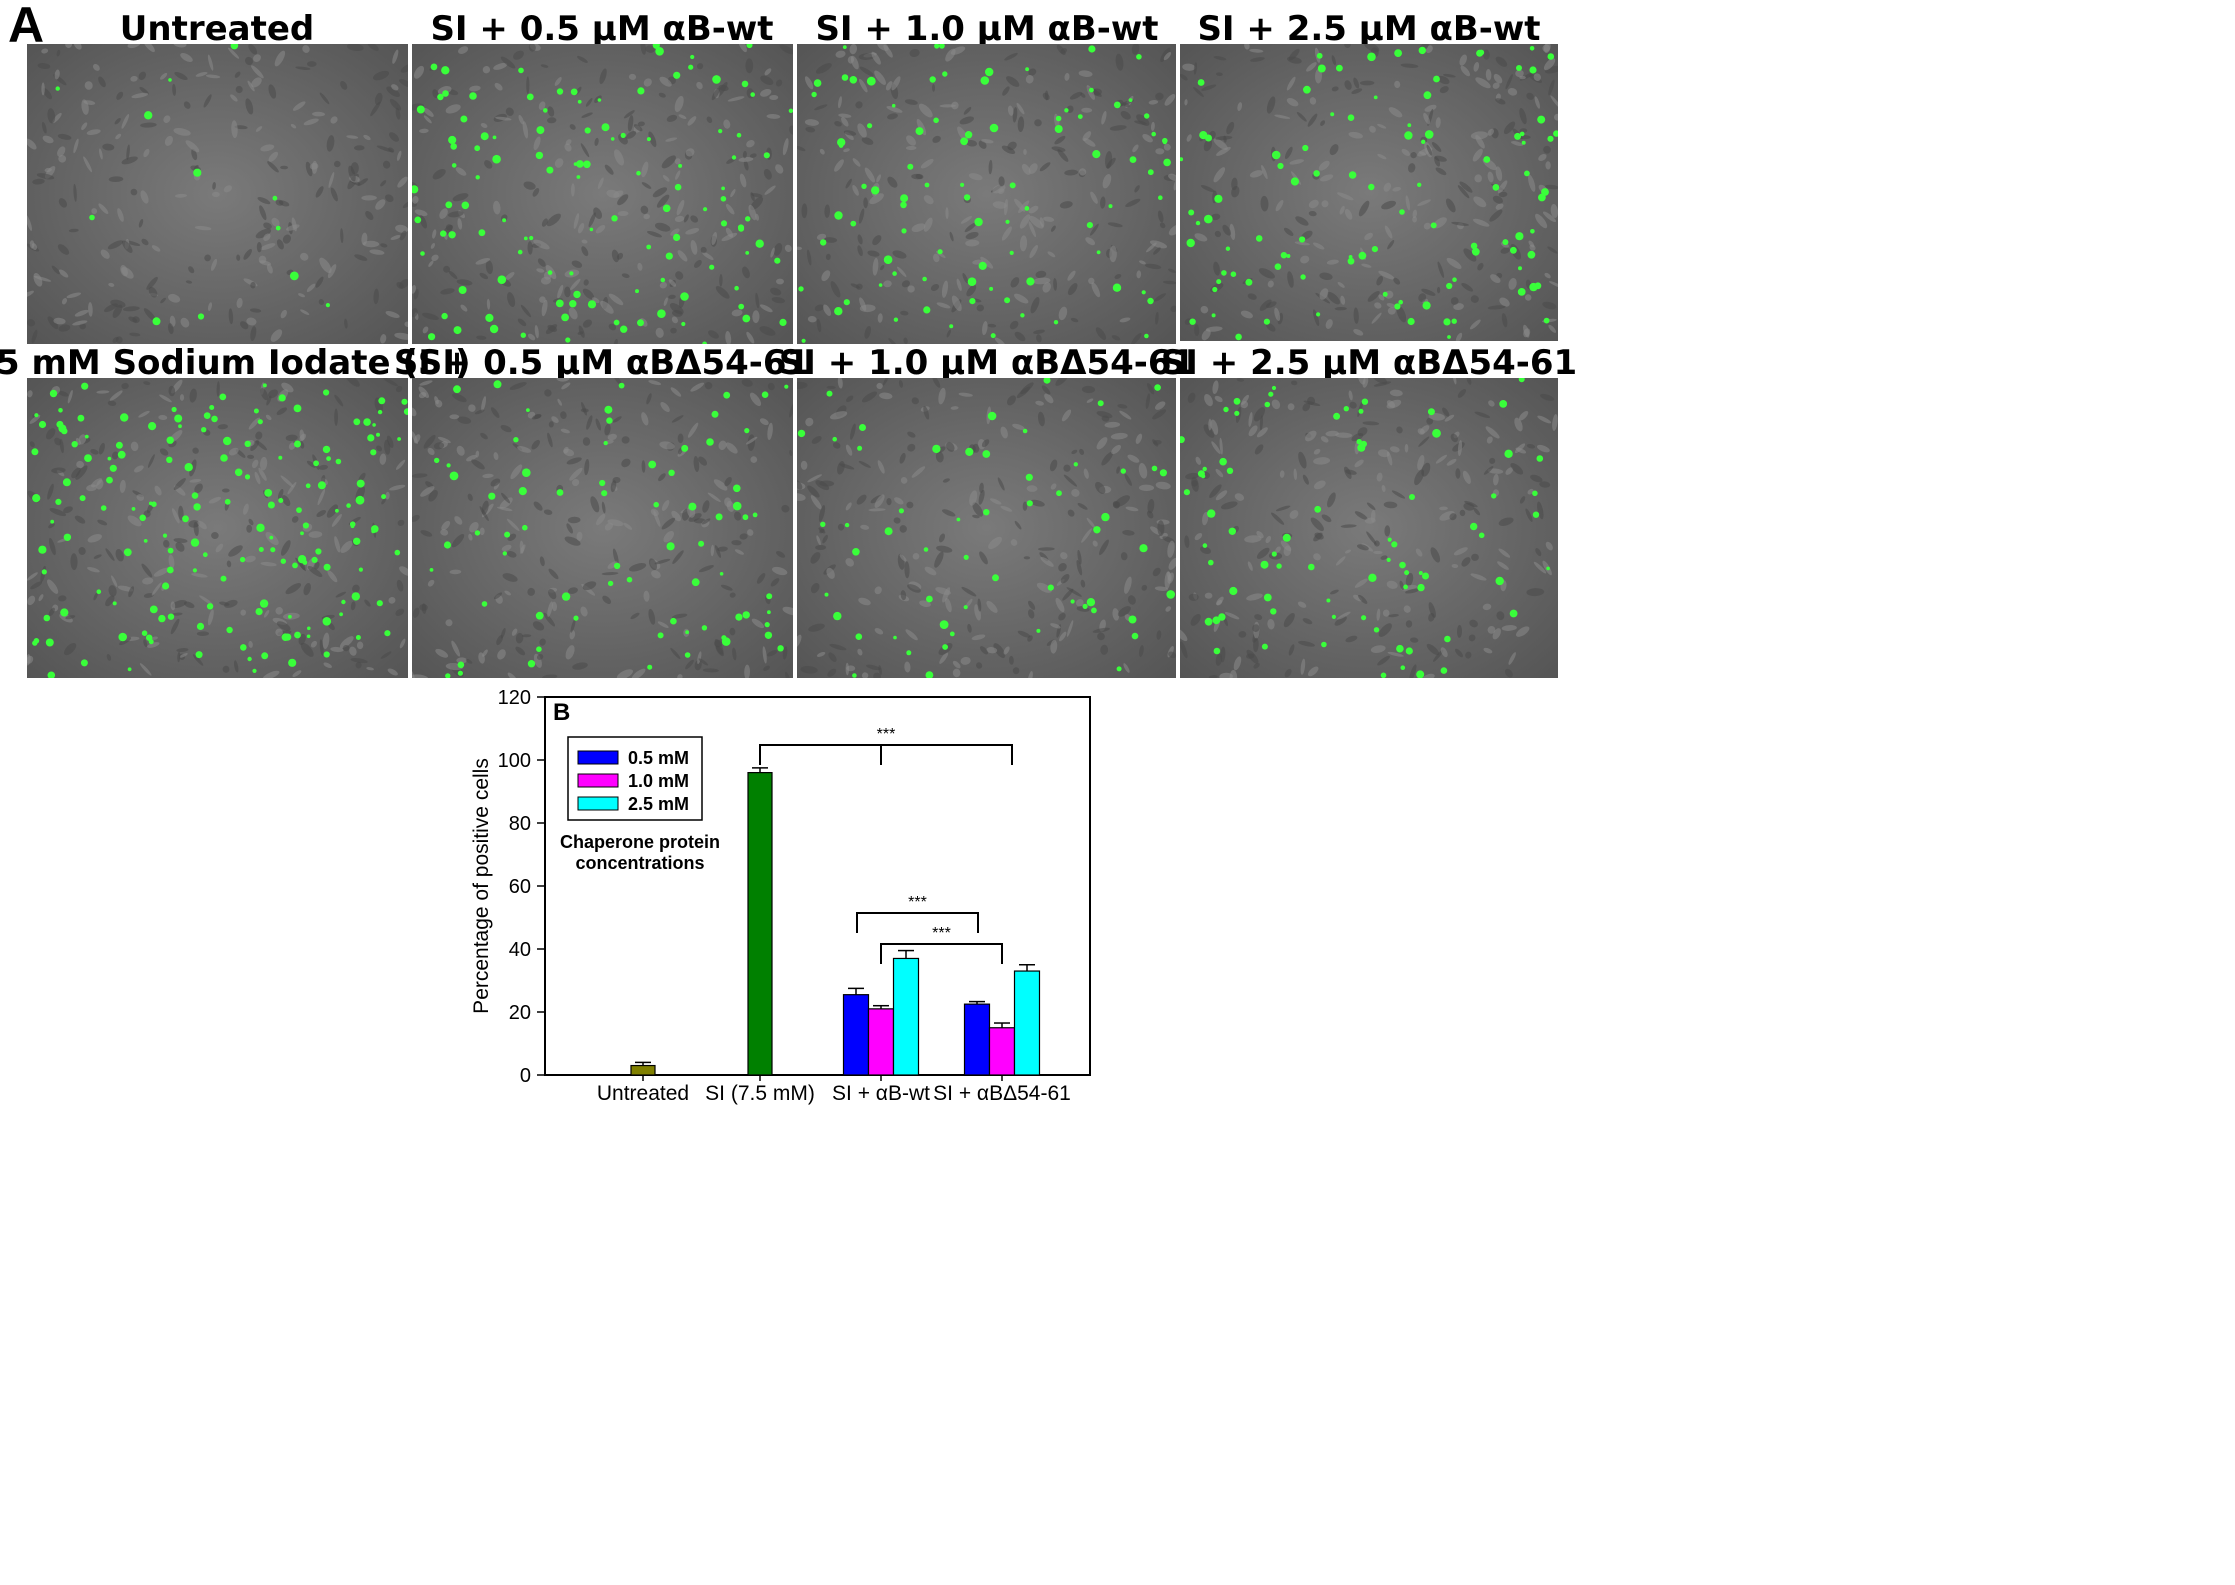  Describe the element at coordinates (1369, 363) in the screenshot. I see `micrograph-title-del-25: SI + 2.5 µM αBΔ54-61` at that location.